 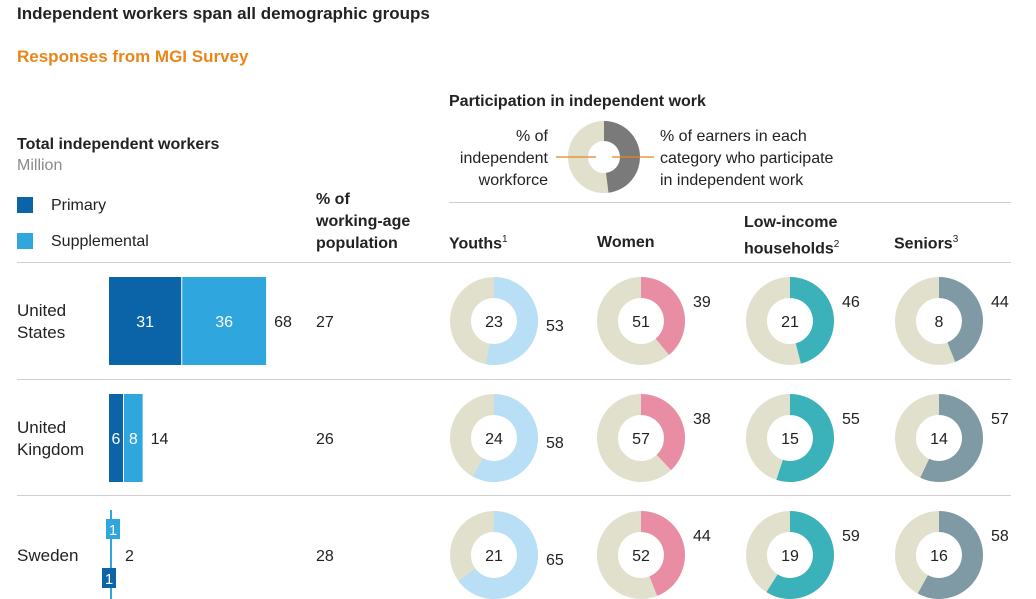 I want to click on footnote-marker-1: 1, so click(x=505, y=239).